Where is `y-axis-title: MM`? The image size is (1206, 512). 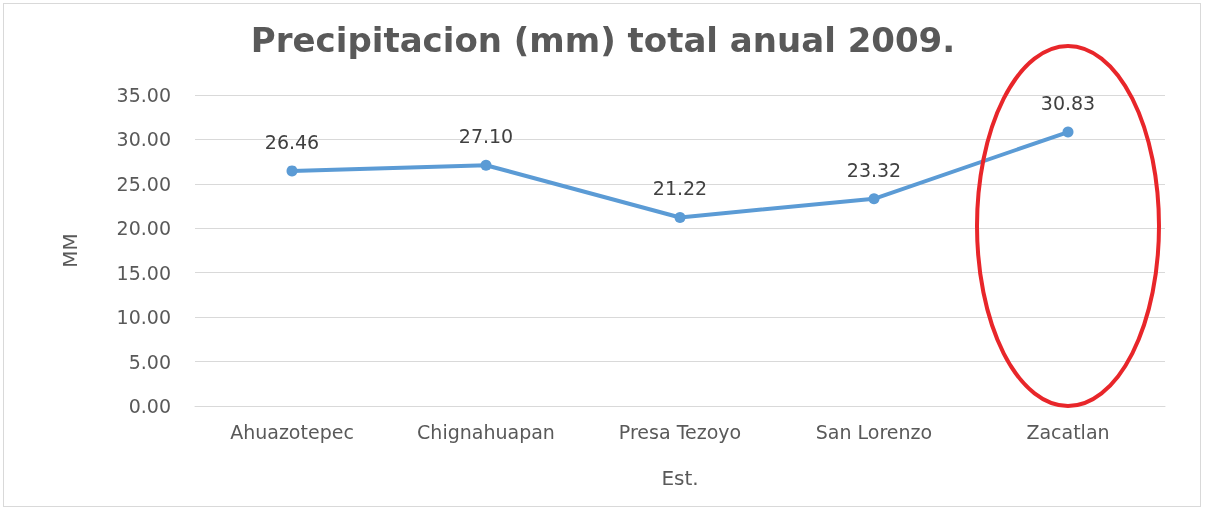
y-axis-title: MM is located at coordinates (70, 250).